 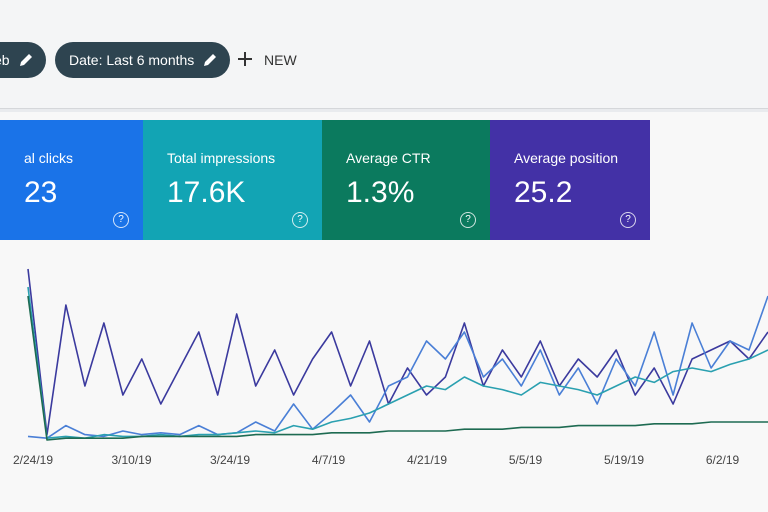 What do you see at coordinates (543, 192) in the screenshot?
I see `metric-value: 25.2` at bounding box center [543, 192].